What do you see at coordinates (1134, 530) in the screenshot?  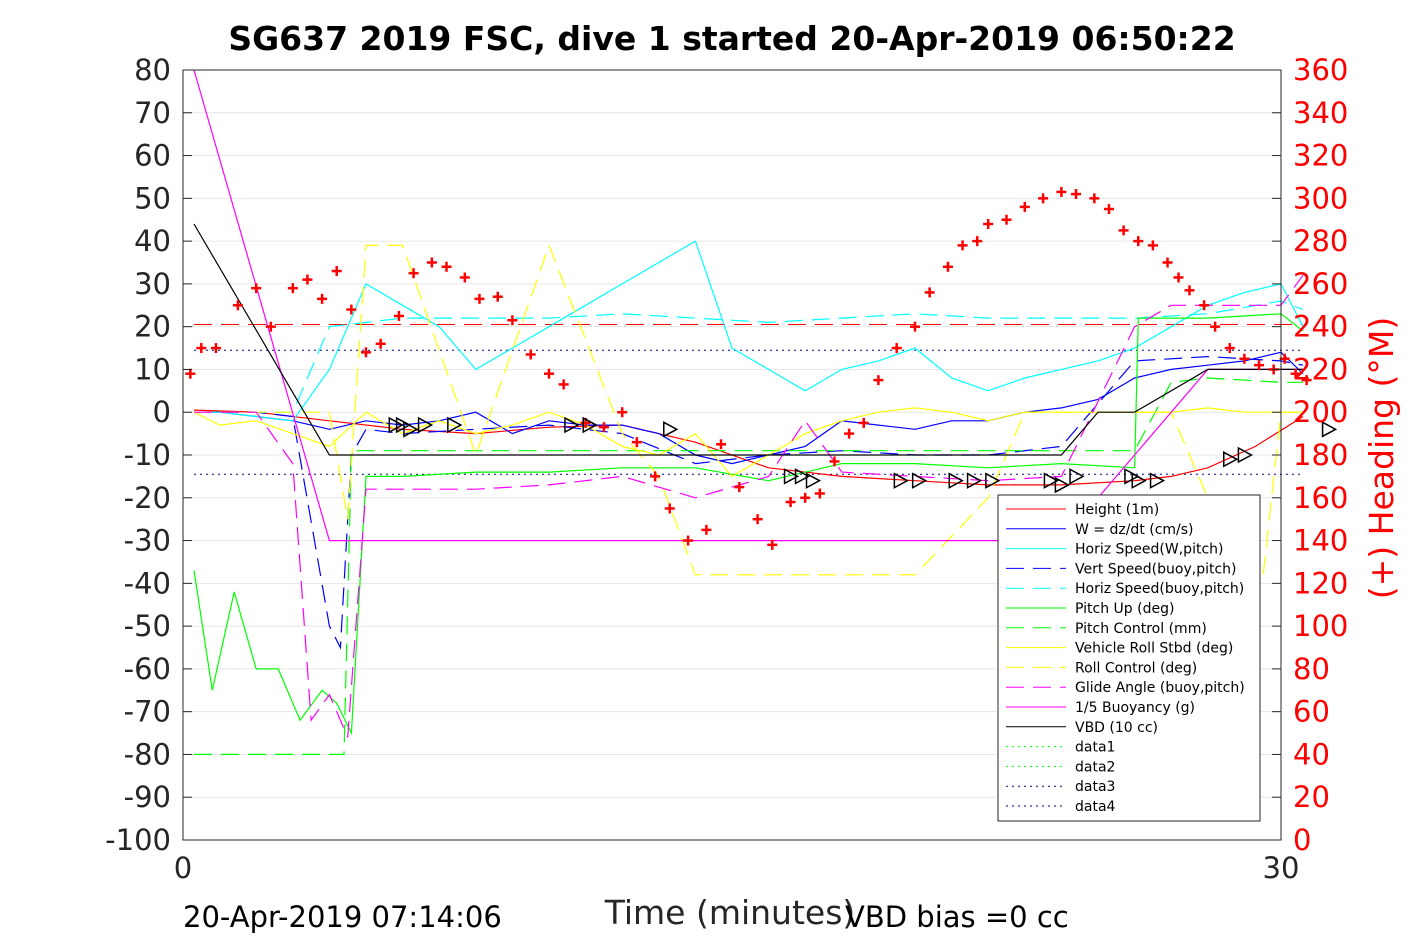 I see `legend-label: W = dz/dt (cm/s)` at bounding box center [1134, 530].